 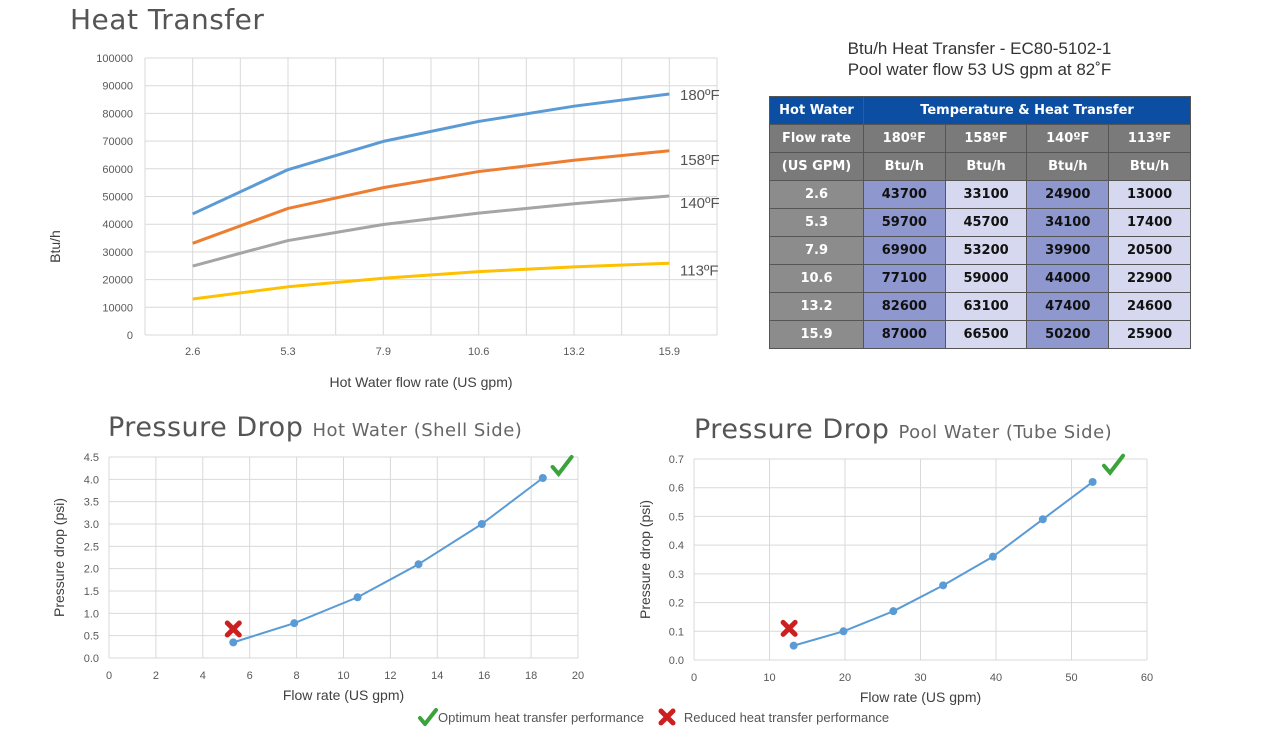 I want to click on y-tick-label: 80000, so click(x=117, y=114).